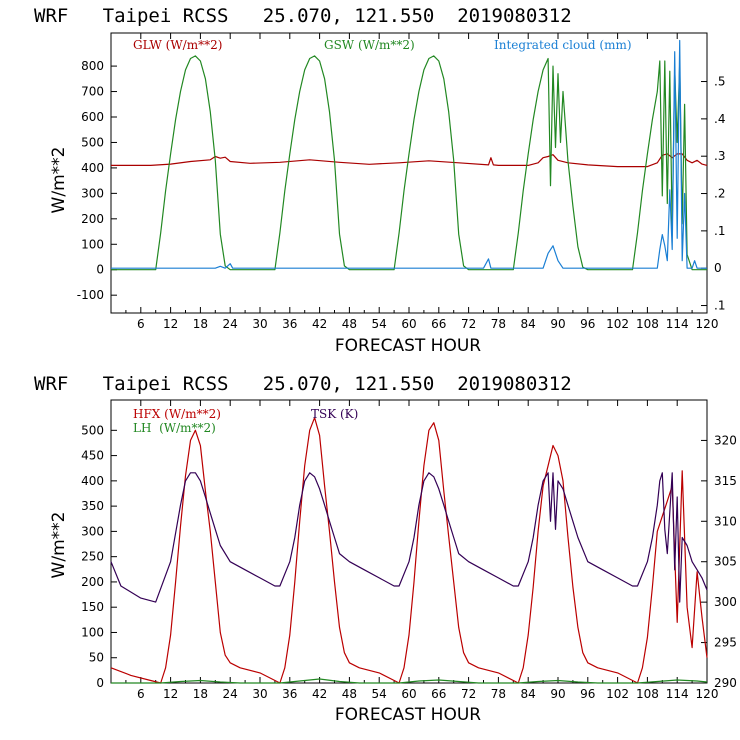  Describe the element at coordinates (174, 428) in the screenshot. I see `chart-2-legend-lh: LH (W/m**2)` at that location.